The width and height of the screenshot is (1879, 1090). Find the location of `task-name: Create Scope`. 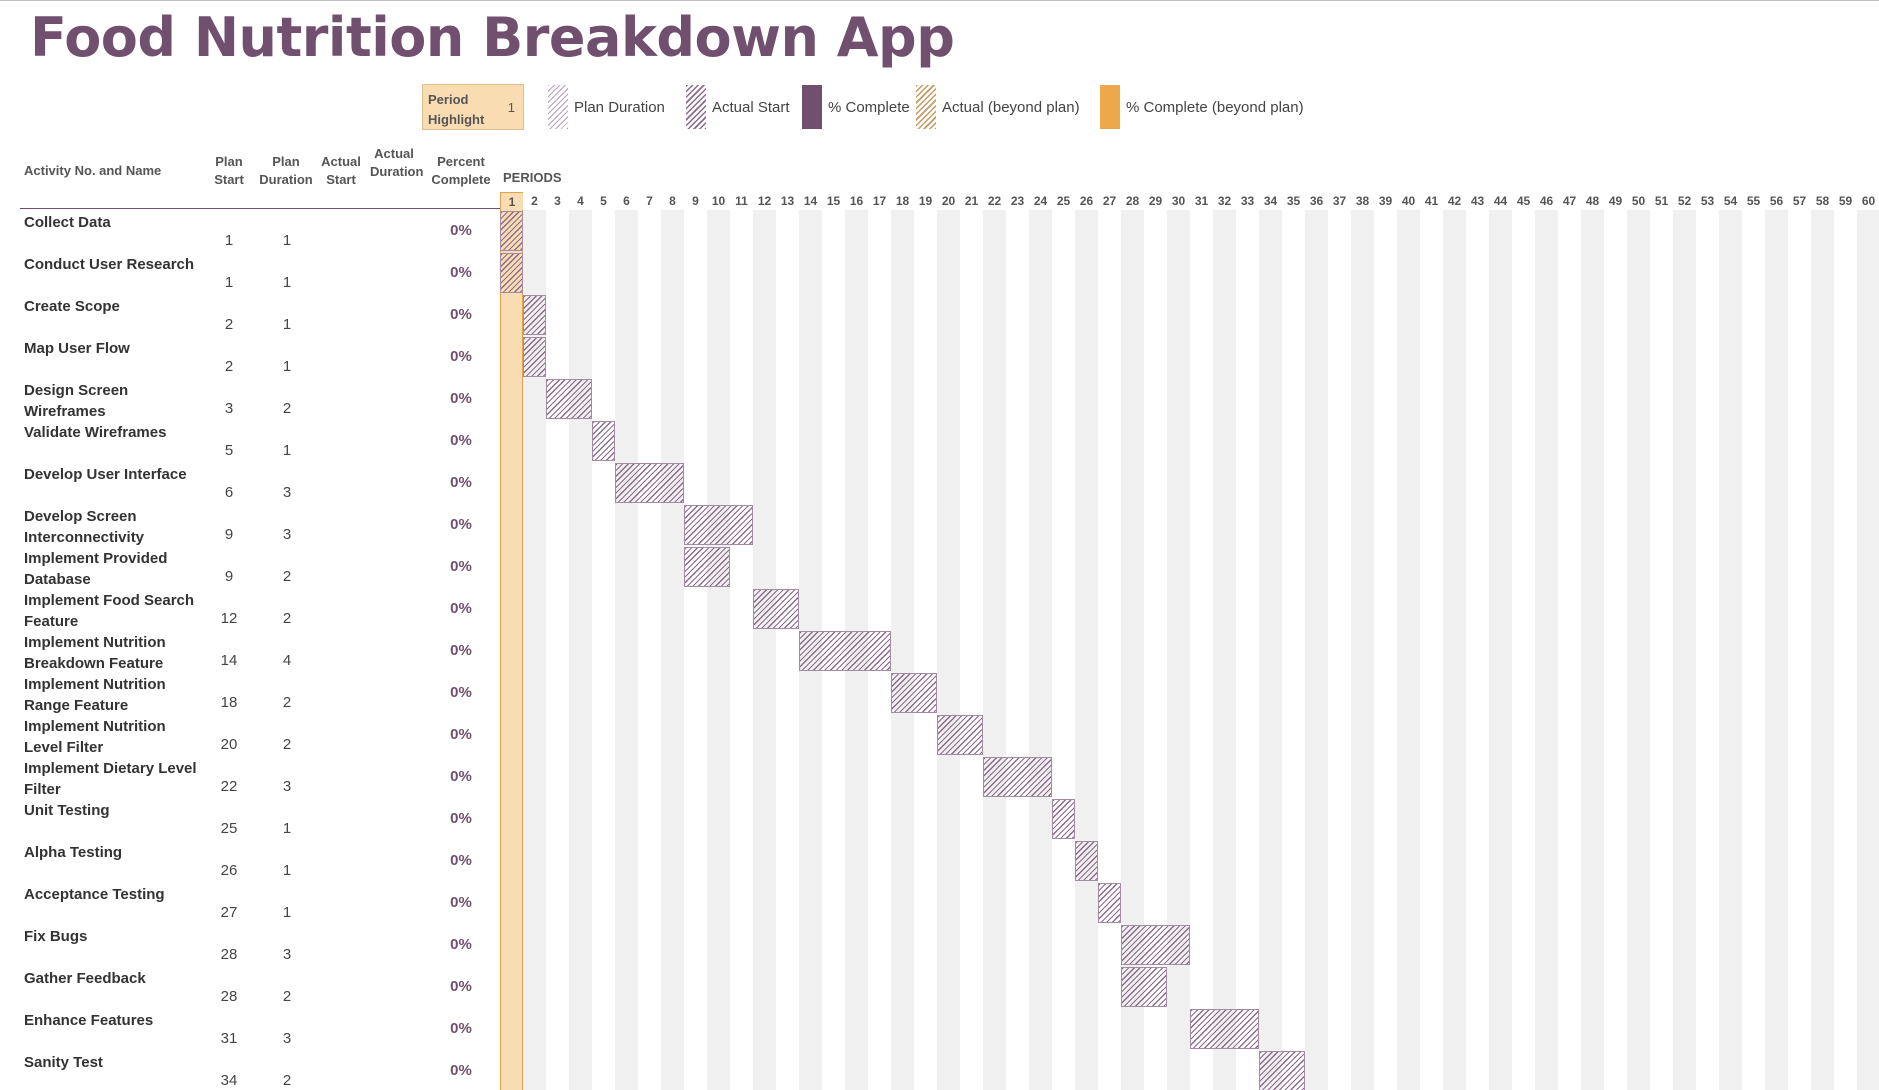

task-name: Create Scope is located at coordinates (72, 306).